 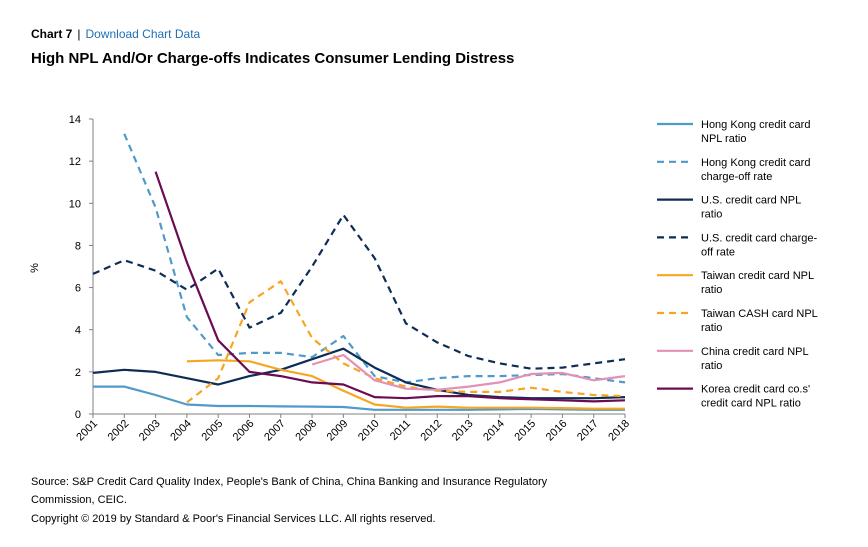 What do you see at coordinates (181, 431) in the screenshot?
I see `x-tick-label: 2004` at bounding box center [181, 431].